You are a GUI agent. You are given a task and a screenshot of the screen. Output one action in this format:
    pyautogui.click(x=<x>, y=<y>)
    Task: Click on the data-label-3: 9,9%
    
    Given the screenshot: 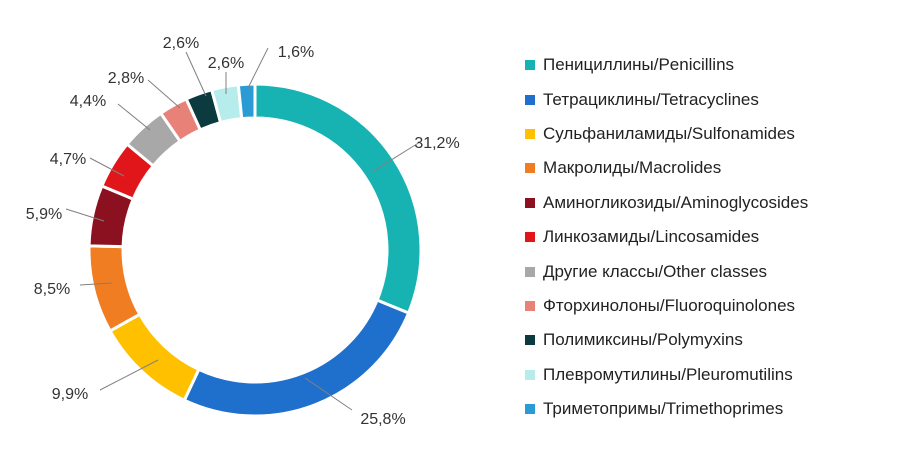 What is the action you would take?
    pyautogui.click(x=70, y=394)
    